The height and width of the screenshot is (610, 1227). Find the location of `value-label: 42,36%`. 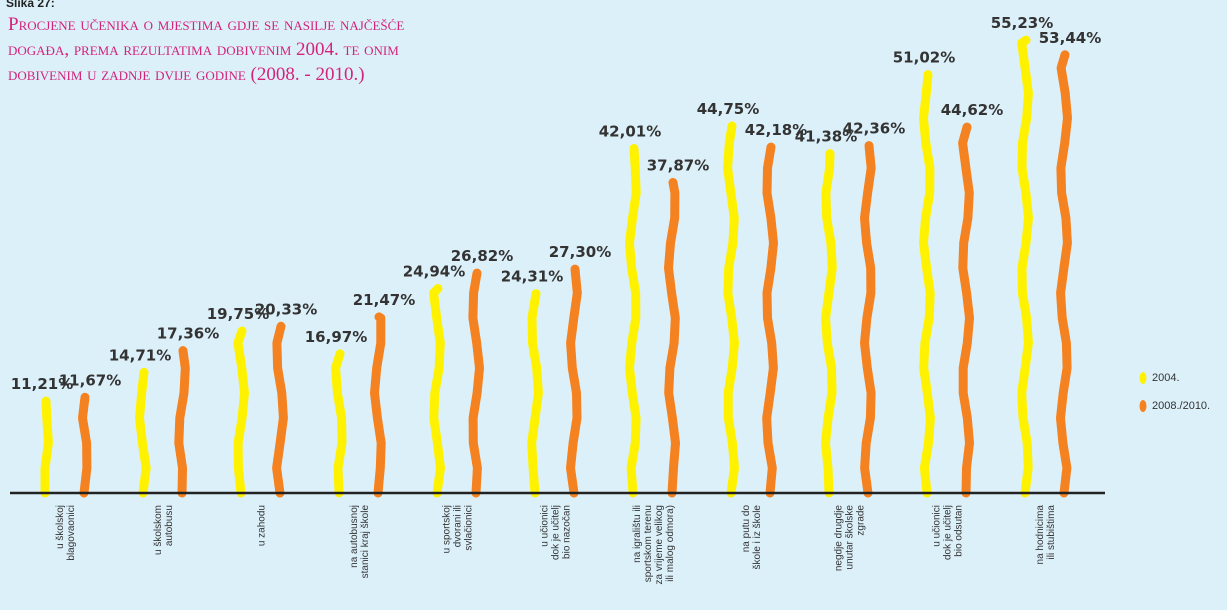

value-label: 42,36% is located at coordinates (874, 129).